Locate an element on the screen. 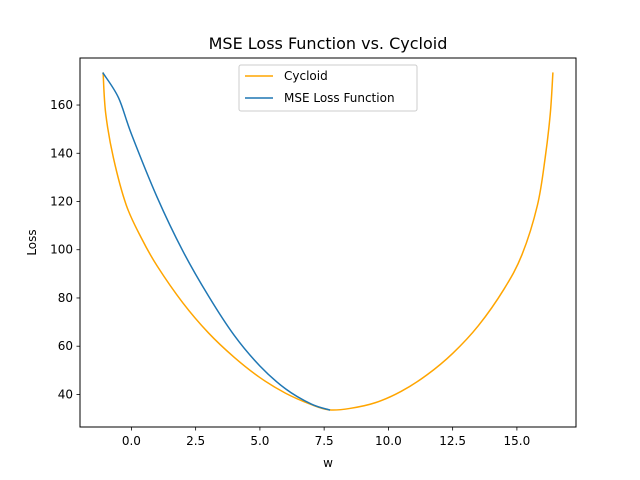 The width and height of the screenshot is (640, 480). legend-label-1: MSE Loss Function is located at coordinates (339, 98).